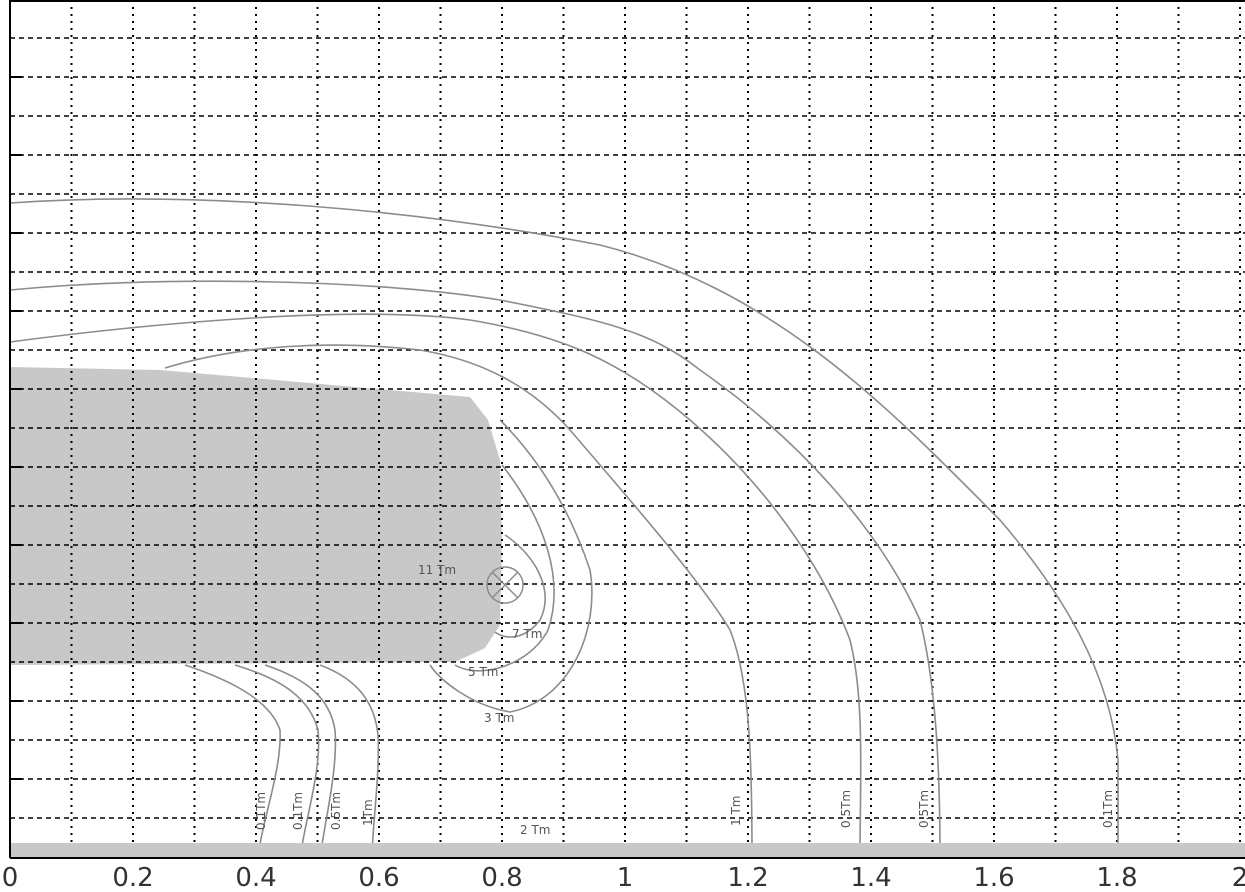  Describe the element at coordinates (483, 672) in the screenshot. I see `contour-label: 5 Tm` at that location.